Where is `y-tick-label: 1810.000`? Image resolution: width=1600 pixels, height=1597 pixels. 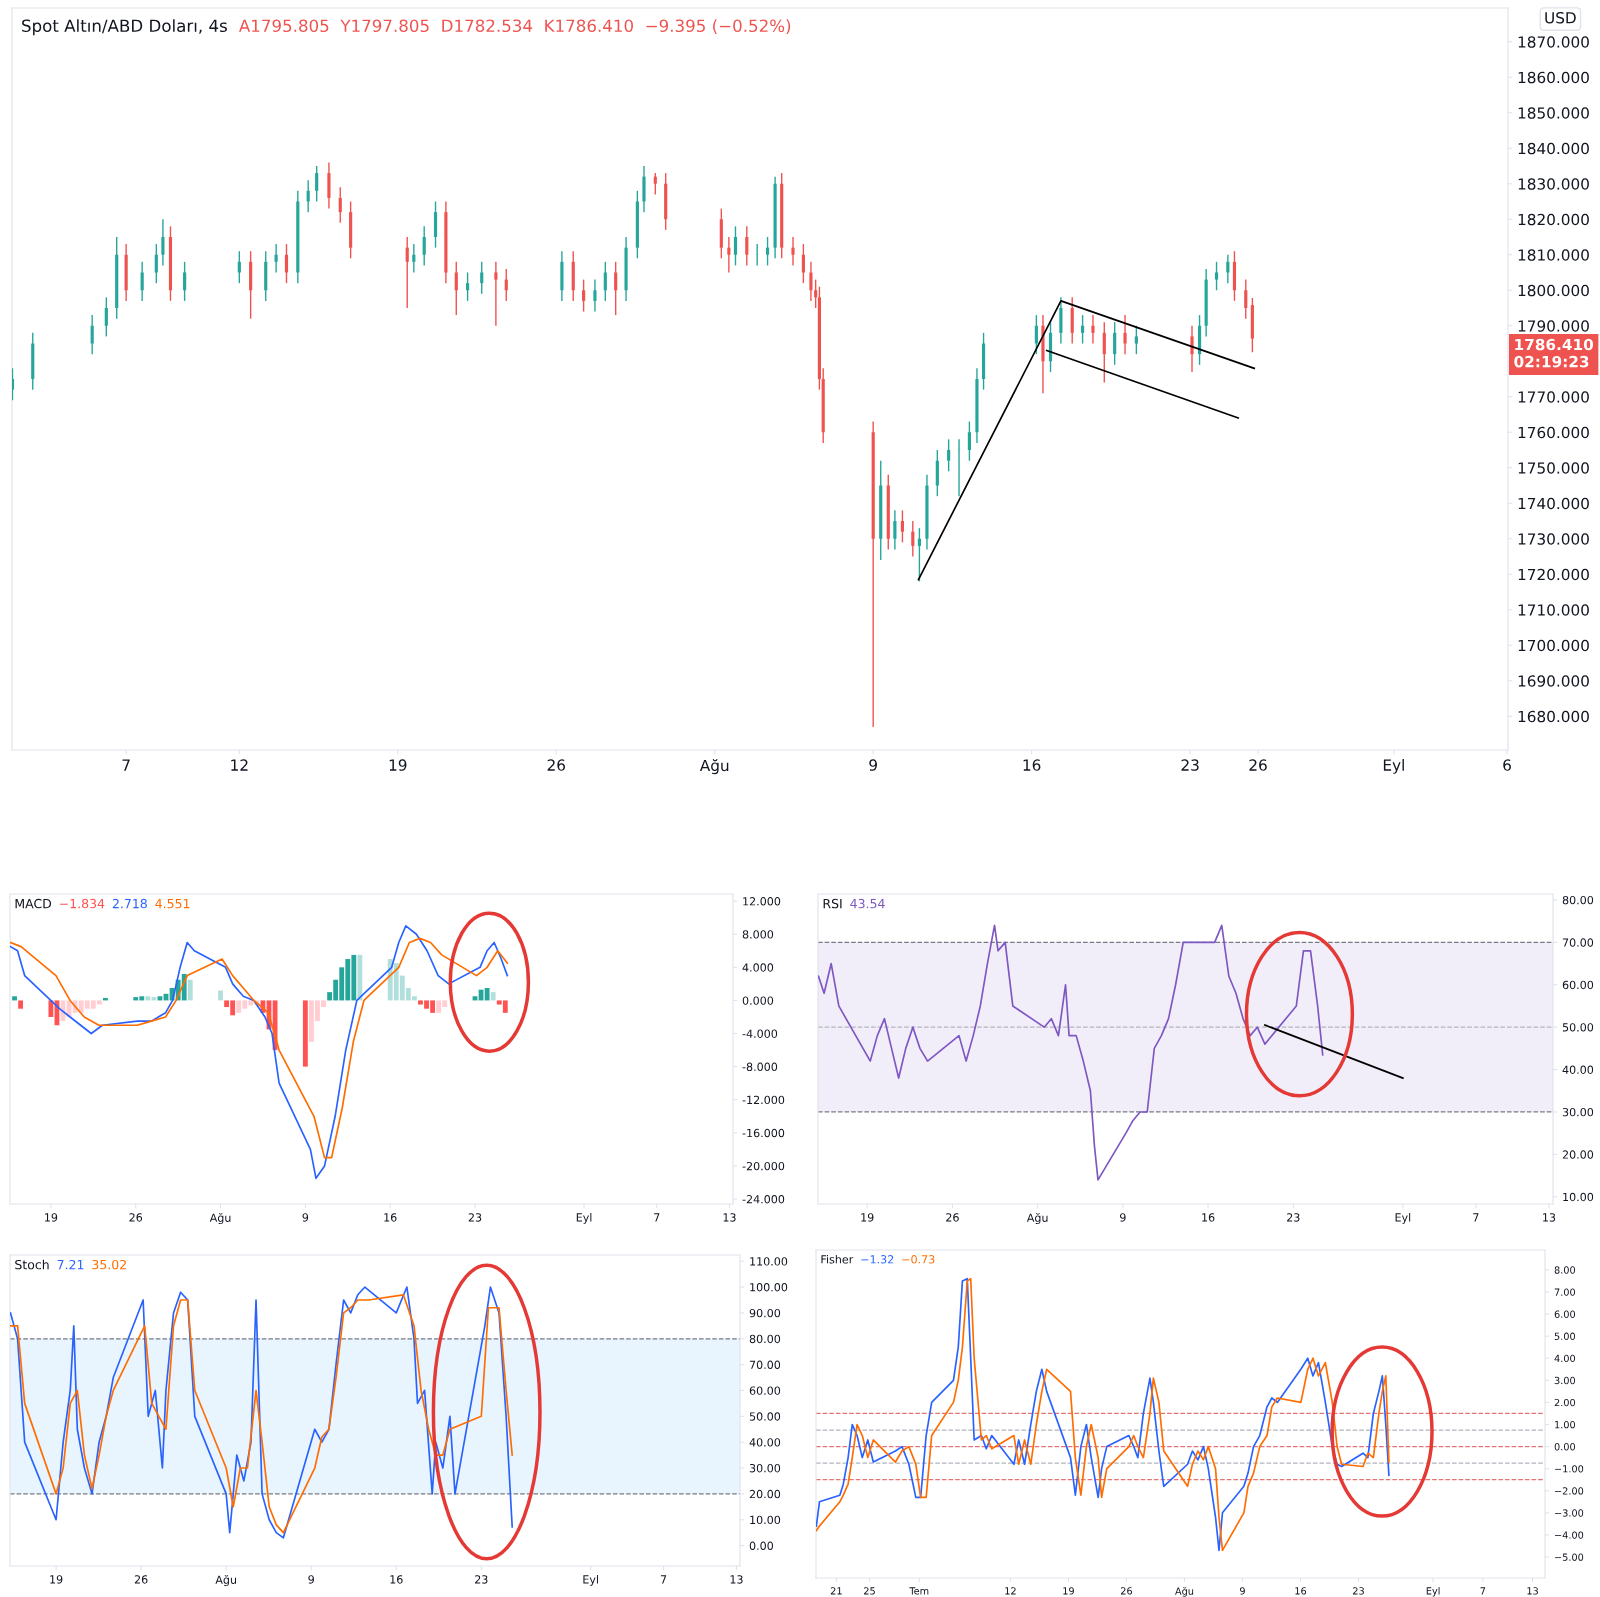 y-tick-label: 1810.000 is located at coordinates (1553, 255).